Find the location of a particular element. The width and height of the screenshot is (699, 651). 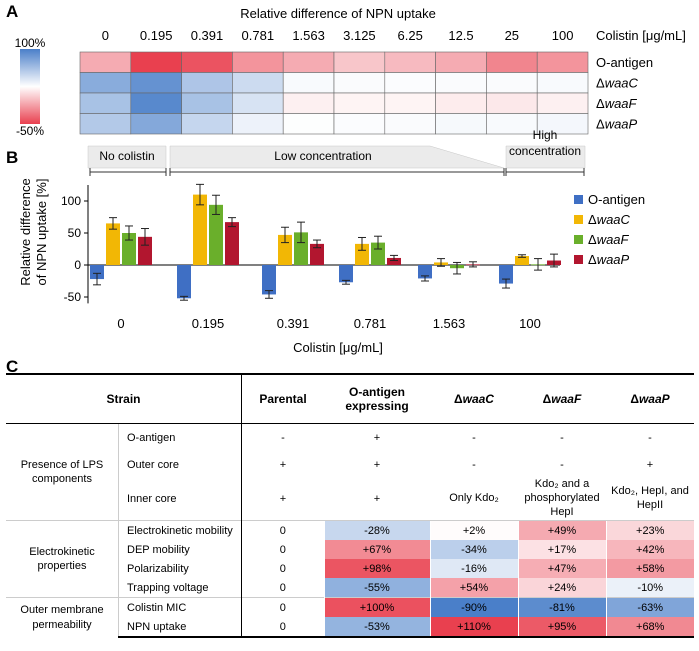

heatmap-x-label: Colistin [μg/mL] is located at coordinates (641, 35).